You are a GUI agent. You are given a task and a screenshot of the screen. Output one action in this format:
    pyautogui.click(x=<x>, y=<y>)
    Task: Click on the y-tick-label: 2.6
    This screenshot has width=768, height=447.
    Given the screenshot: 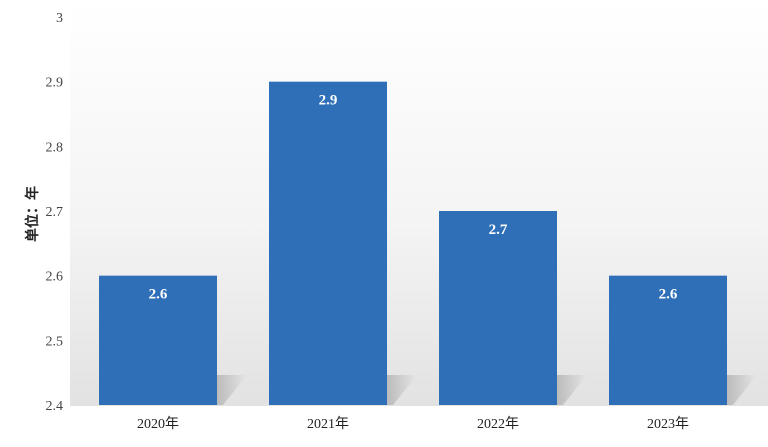 What is the action you would take?
    pyautogui.click(x=55, y=277)
    